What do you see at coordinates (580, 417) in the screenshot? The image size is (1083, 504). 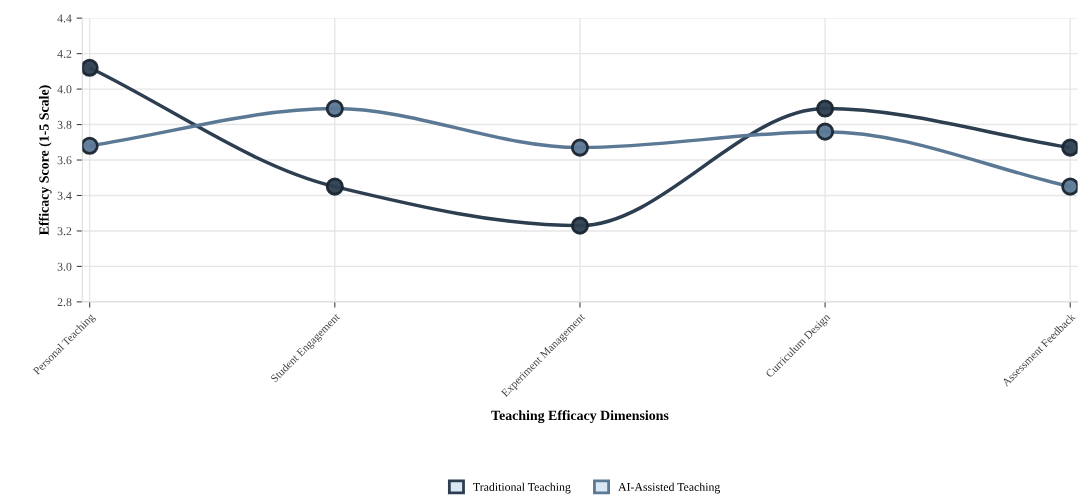 I see `x-axis-title: Teaching Efficacy Dimensions` at bounding box center [580, 417].